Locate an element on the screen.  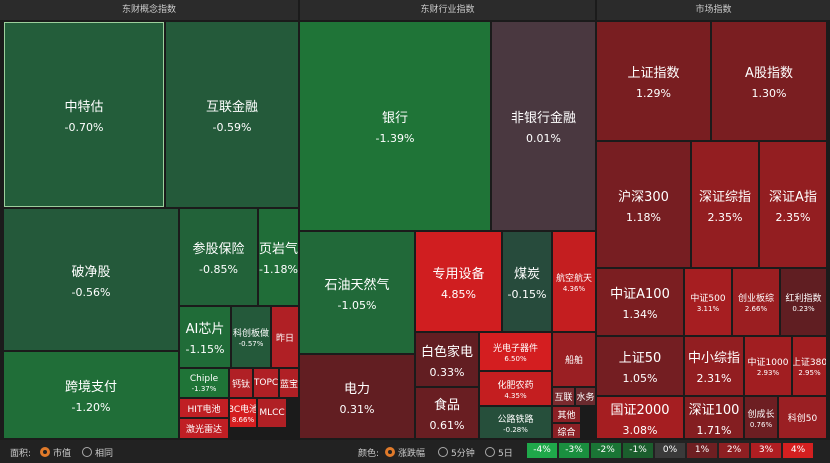
tile: 跨境支付 -1.20% is located at coordinates (91, 395).